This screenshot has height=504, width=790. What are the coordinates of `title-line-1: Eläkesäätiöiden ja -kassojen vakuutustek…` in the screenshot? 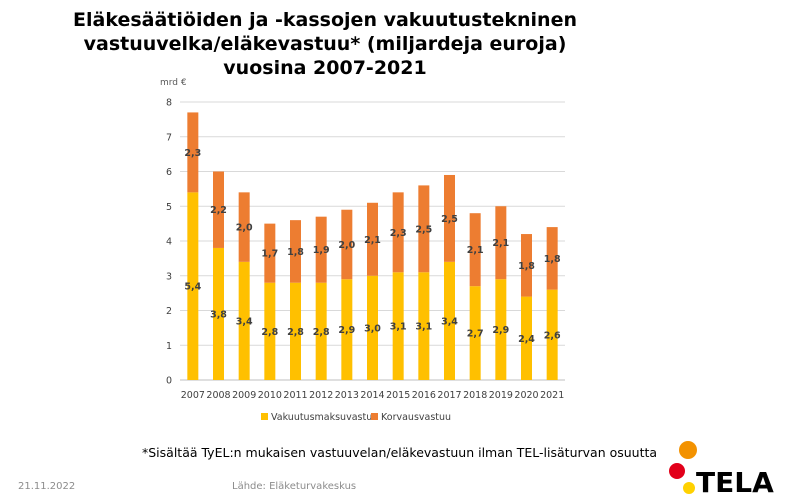 It's located at (325, 20).